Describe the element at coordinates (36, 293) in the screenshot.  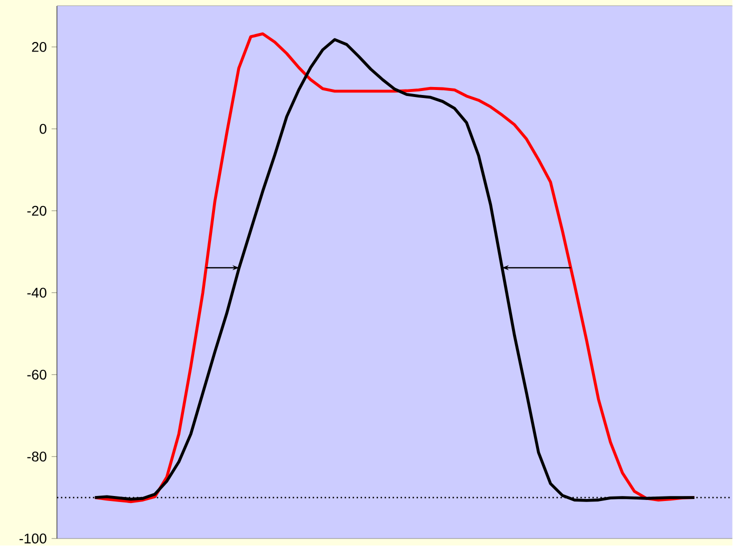
I see `y-tick-label: -40` at that location.